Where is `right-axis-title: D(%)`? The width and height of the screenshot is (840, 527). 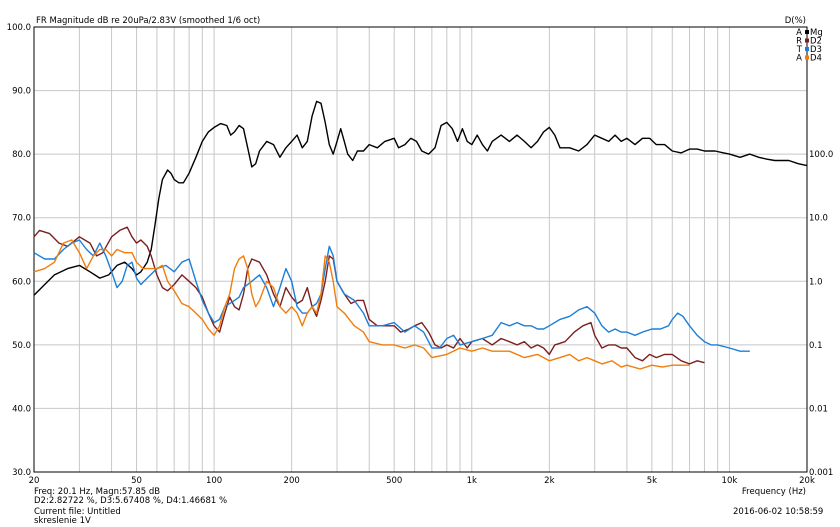 right-axis-title: D(%) is located at coordinates (795, 21).